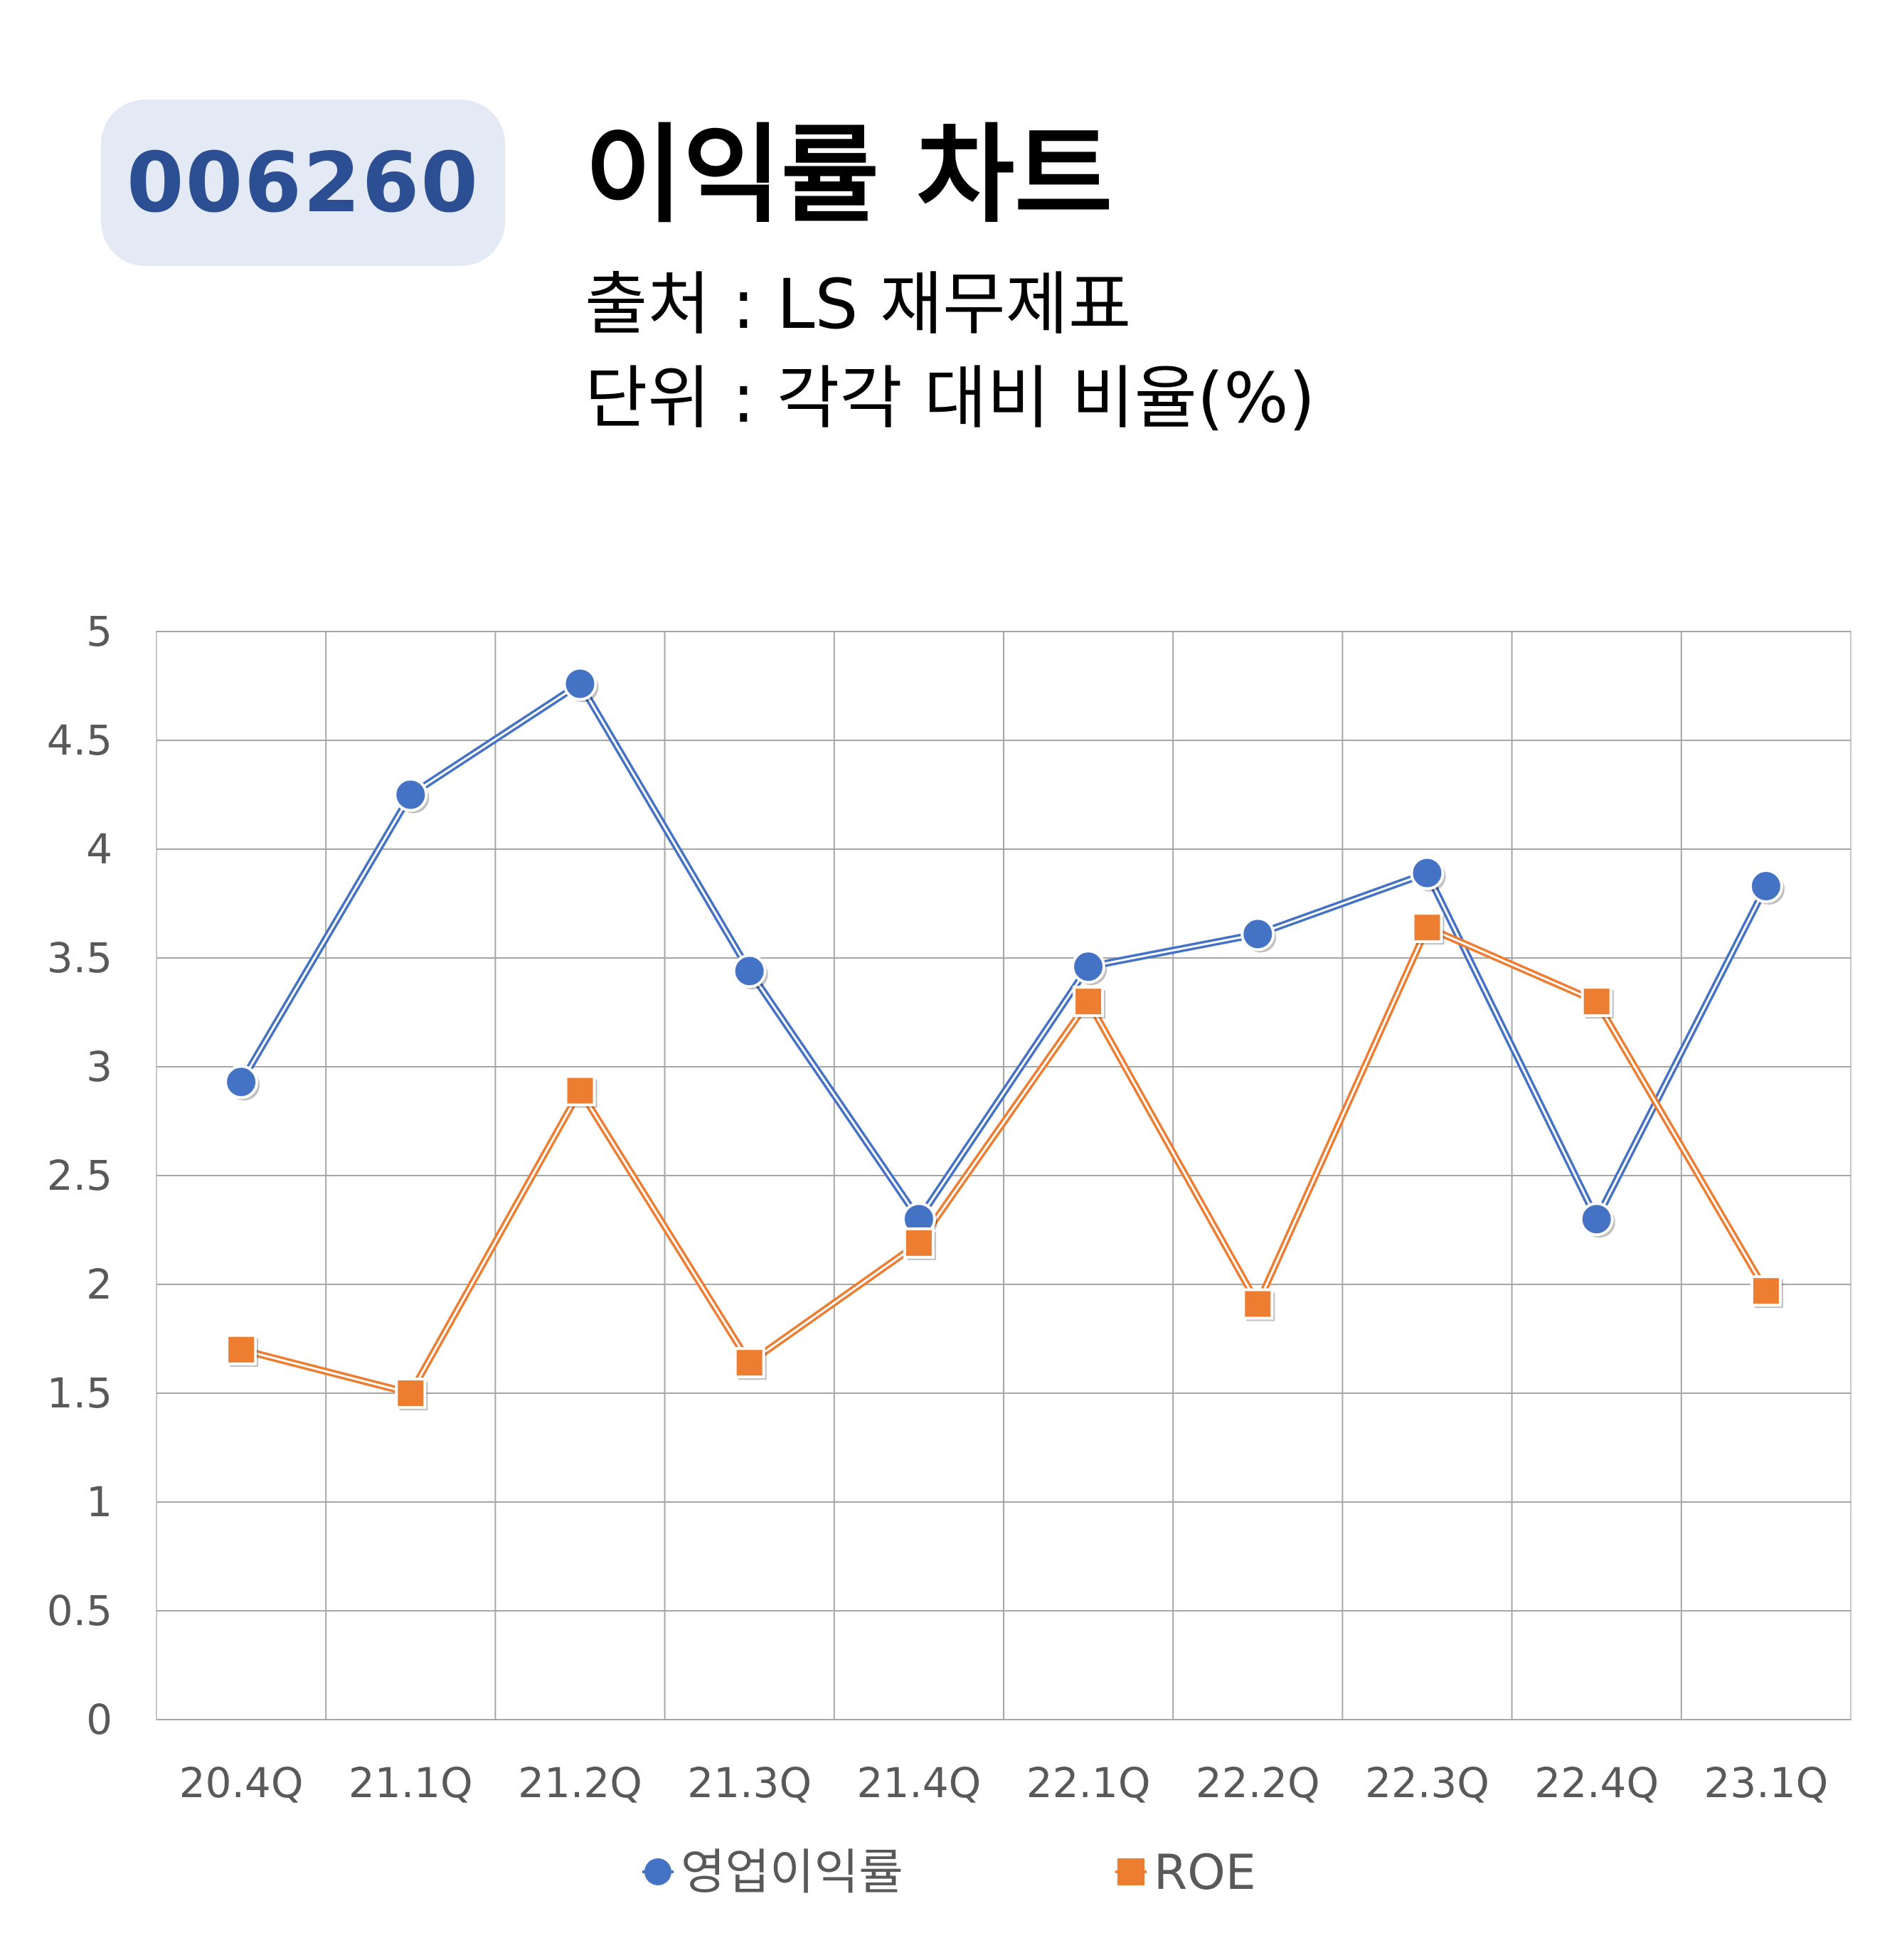 This screenshot has width=1897, height=1960. Describe the element at coordinates (99, 1284) in the screenshot. I see `y-tick-label: 2` at that location.